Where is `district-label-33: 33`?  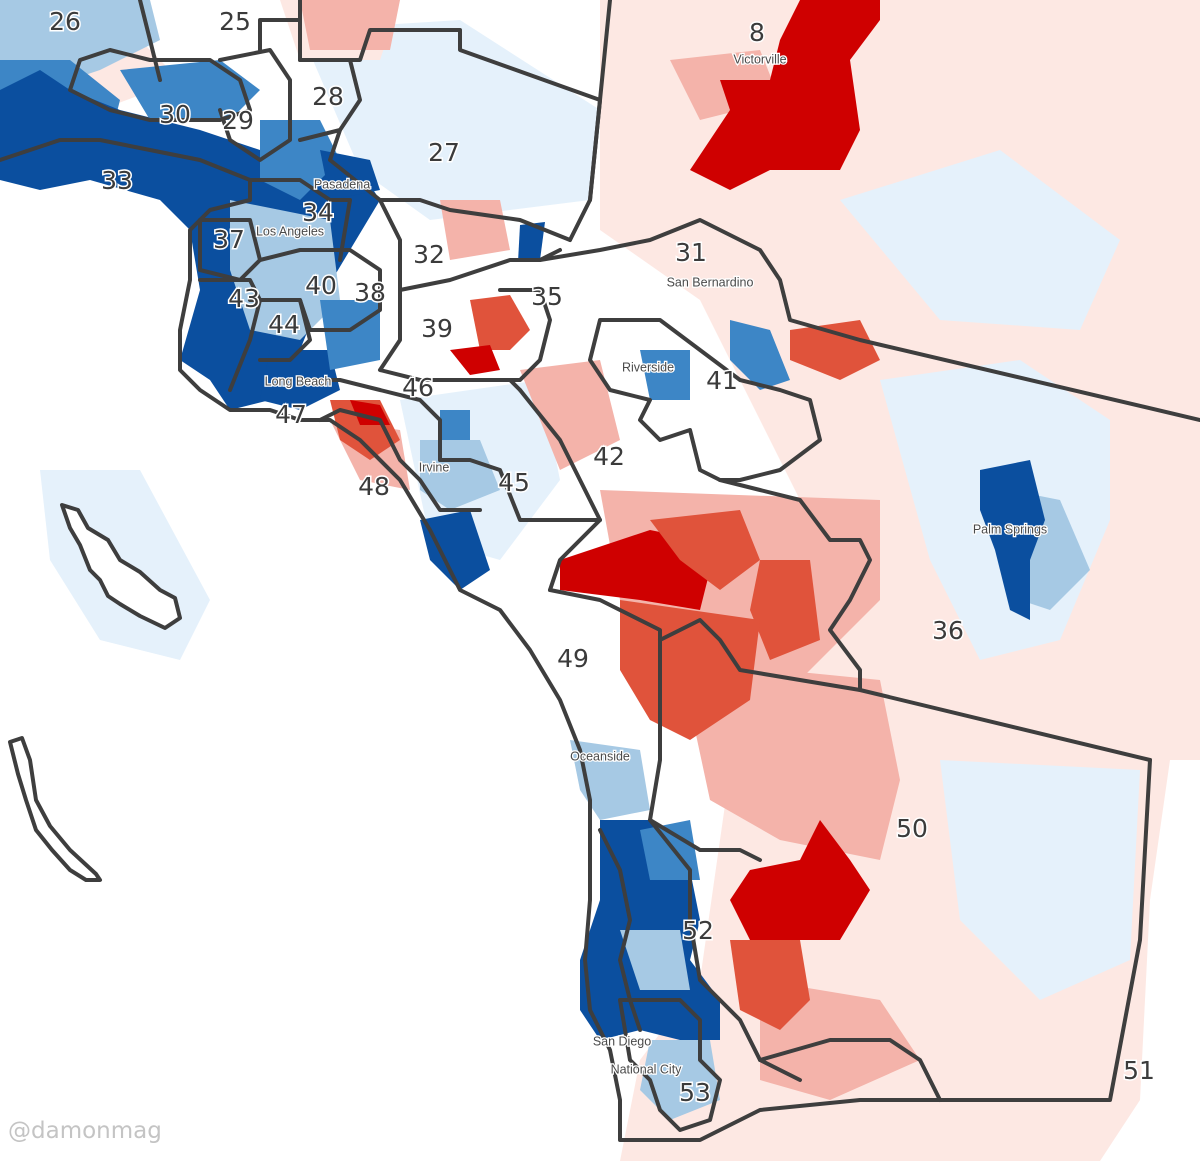 district-label-33: 33 is located at coordinates (117, 180).